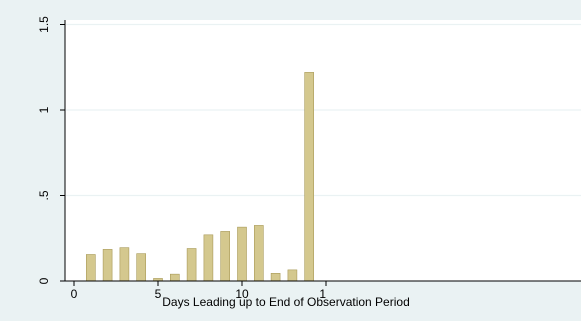 Image resolution: width=581 pixels, height=321 pixels. What do you see at coordinates (44, 24) in the screenshot?
I see `y-tick-label: 1.5` at bounding box center [44, 24].